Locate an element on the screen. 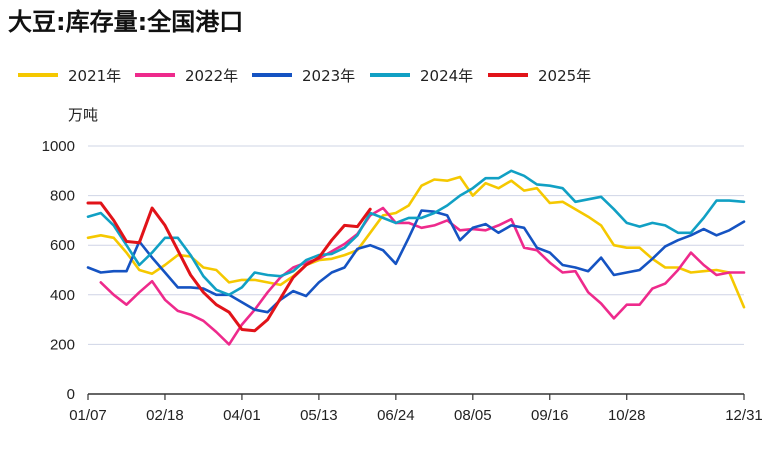 The image size is (777, 449). x-tick-label: 04/01 is located at coordinates (242, 415).